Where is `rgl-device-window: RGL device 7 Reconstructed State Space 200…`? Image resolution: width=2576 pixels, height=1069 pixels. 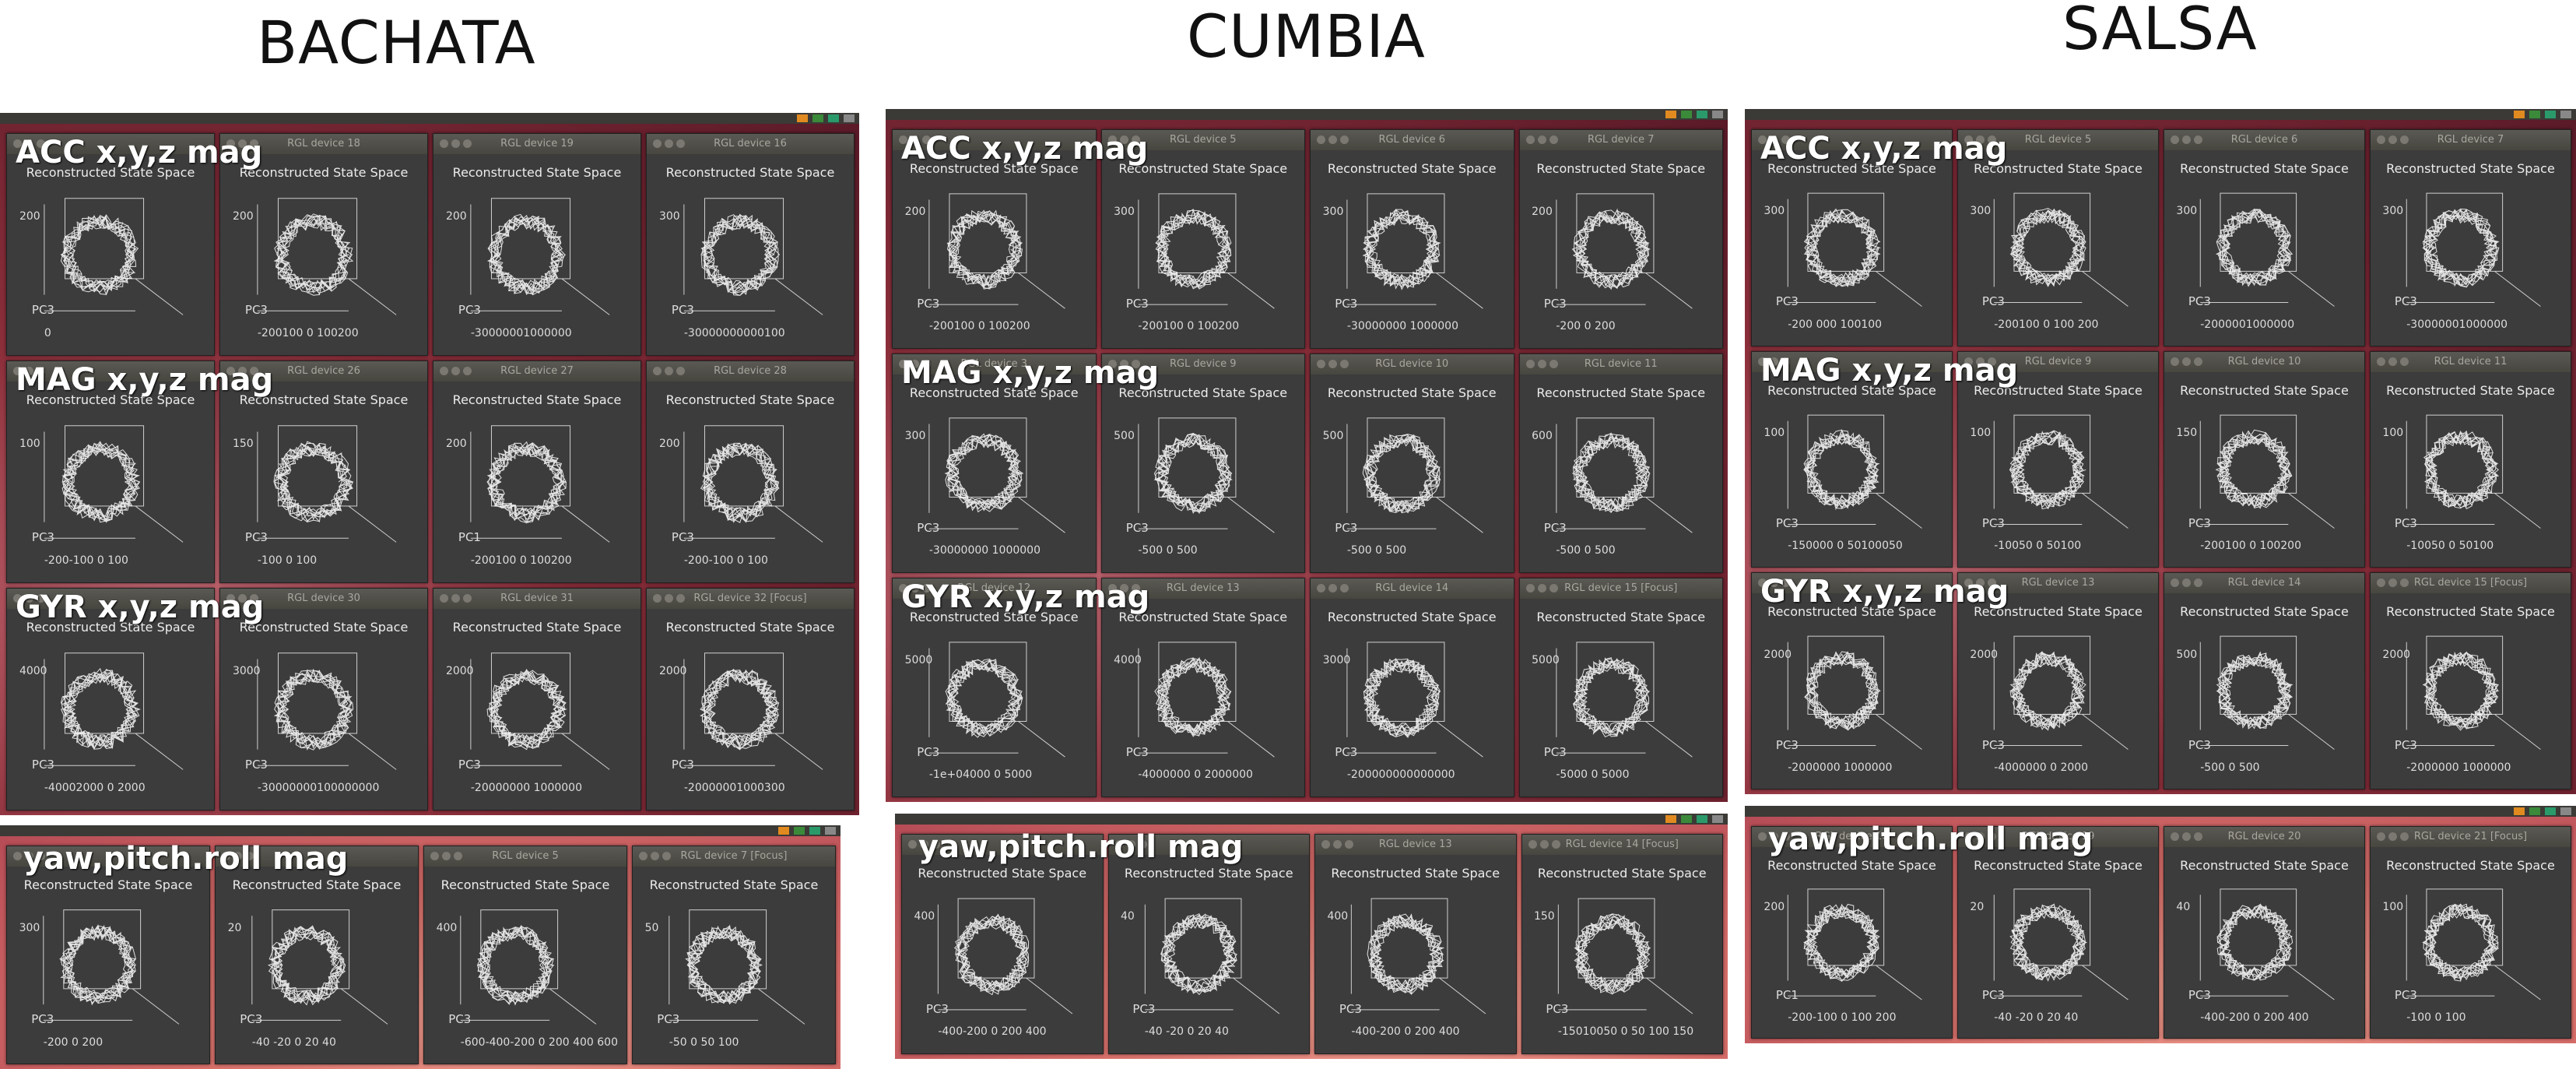
rgl-device-window: RGL device 7 Reconstructed State Space 200… is located at coordinates (1622, 239).